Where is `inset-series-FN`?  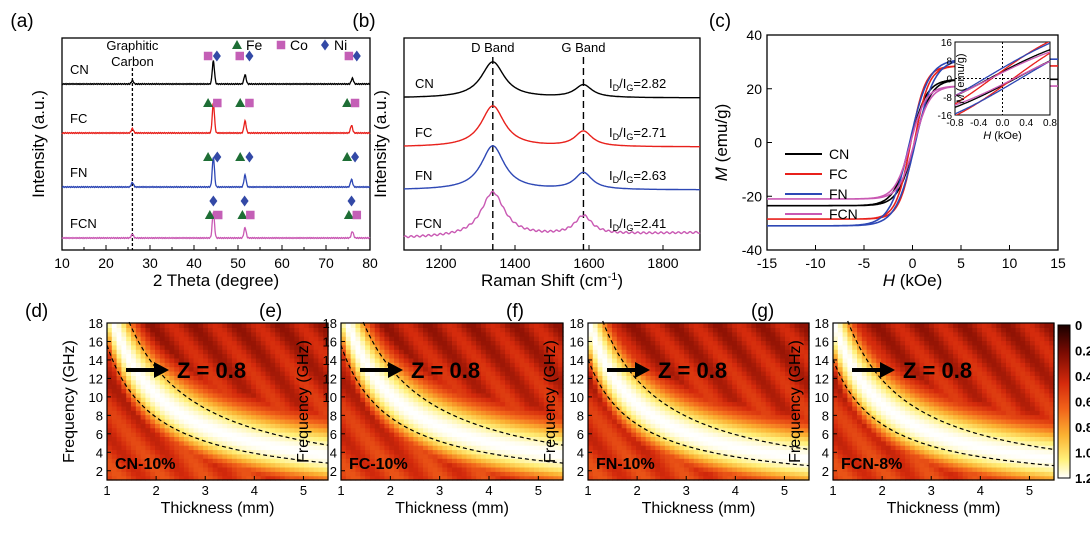
inset-series-FN is located at coordinates (1002, 78).